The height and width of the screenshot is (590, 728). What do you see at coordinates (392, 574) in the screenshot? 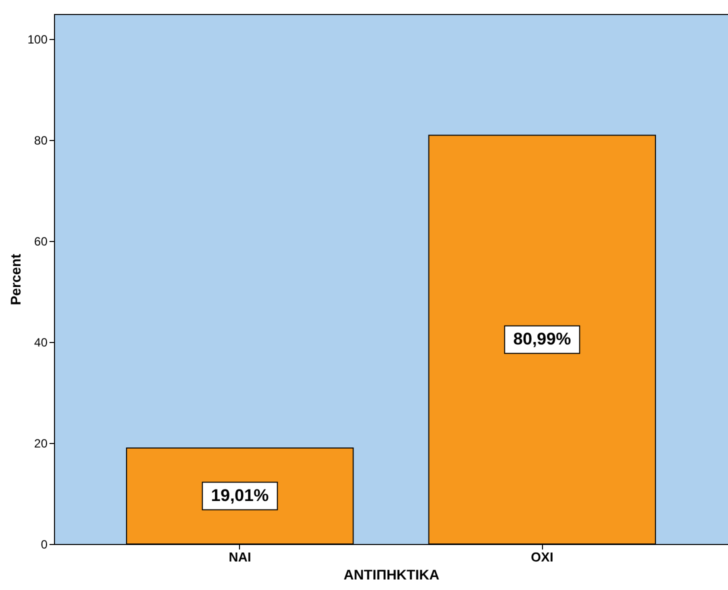
I see `x-axis-title: ΑΝΤΙΠΗΚΤΙΚΑ` at bounding box center [392, 574].